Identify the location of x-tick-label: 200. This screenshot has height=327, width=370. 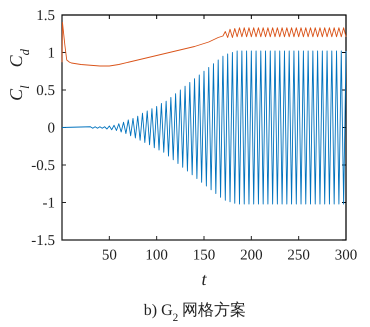
(251, 256).